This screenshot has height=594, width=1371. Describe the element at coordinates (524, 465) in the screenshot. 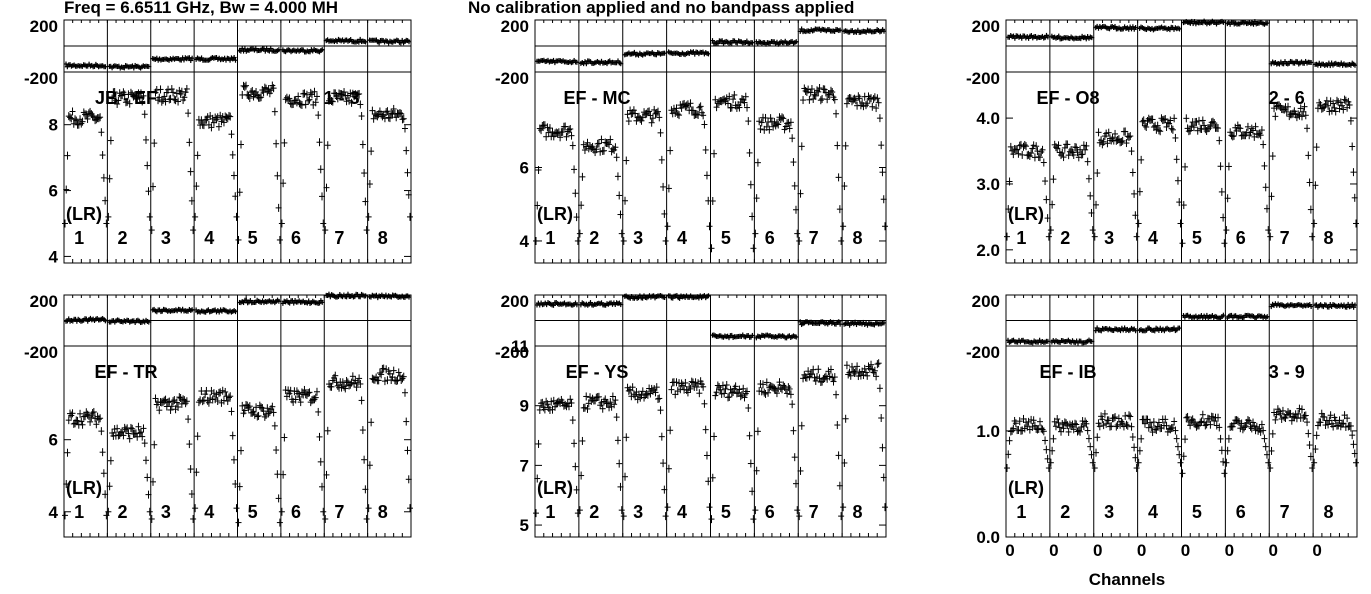

I see `amp-tick-label: 7` at that location.